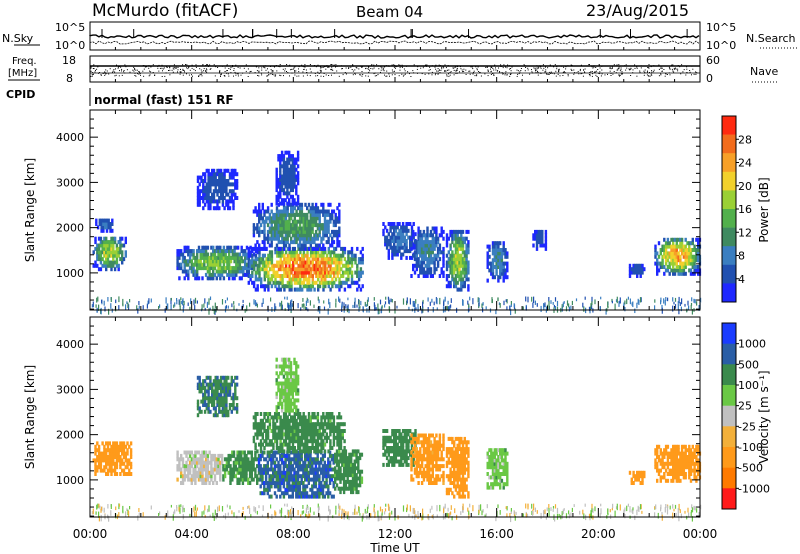  Describe the element at coordinates (217, 263) in the screenshot. I see `power-region` at that location.